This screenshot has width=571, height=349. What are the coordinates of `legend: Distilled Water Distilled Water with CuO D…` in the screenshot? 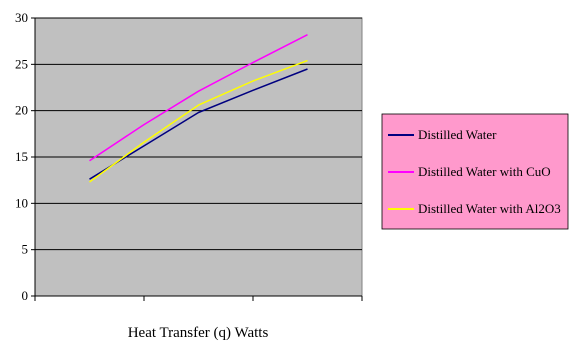 It's located at (475, 171).